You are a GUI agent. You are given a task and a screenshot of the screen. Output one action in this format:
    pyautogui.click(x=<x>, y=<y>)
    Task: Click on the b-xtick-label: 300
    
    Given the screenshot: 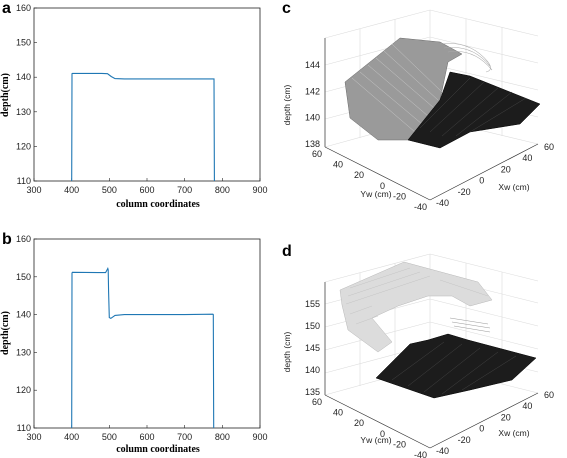 What is the action you would take?
    pyautogui.click(x=33, y=437)
    